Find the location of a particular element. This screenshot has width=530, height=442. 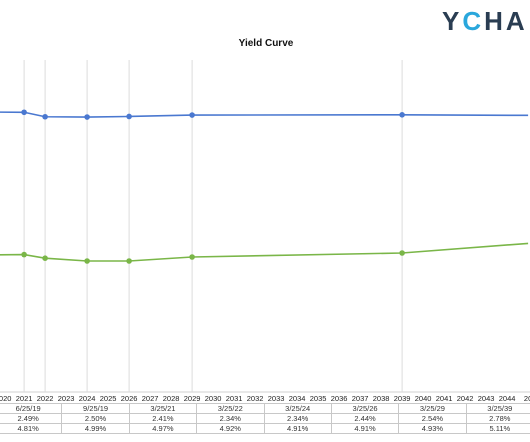

table-cell: 2.41% is located at coordinates (163, 418).